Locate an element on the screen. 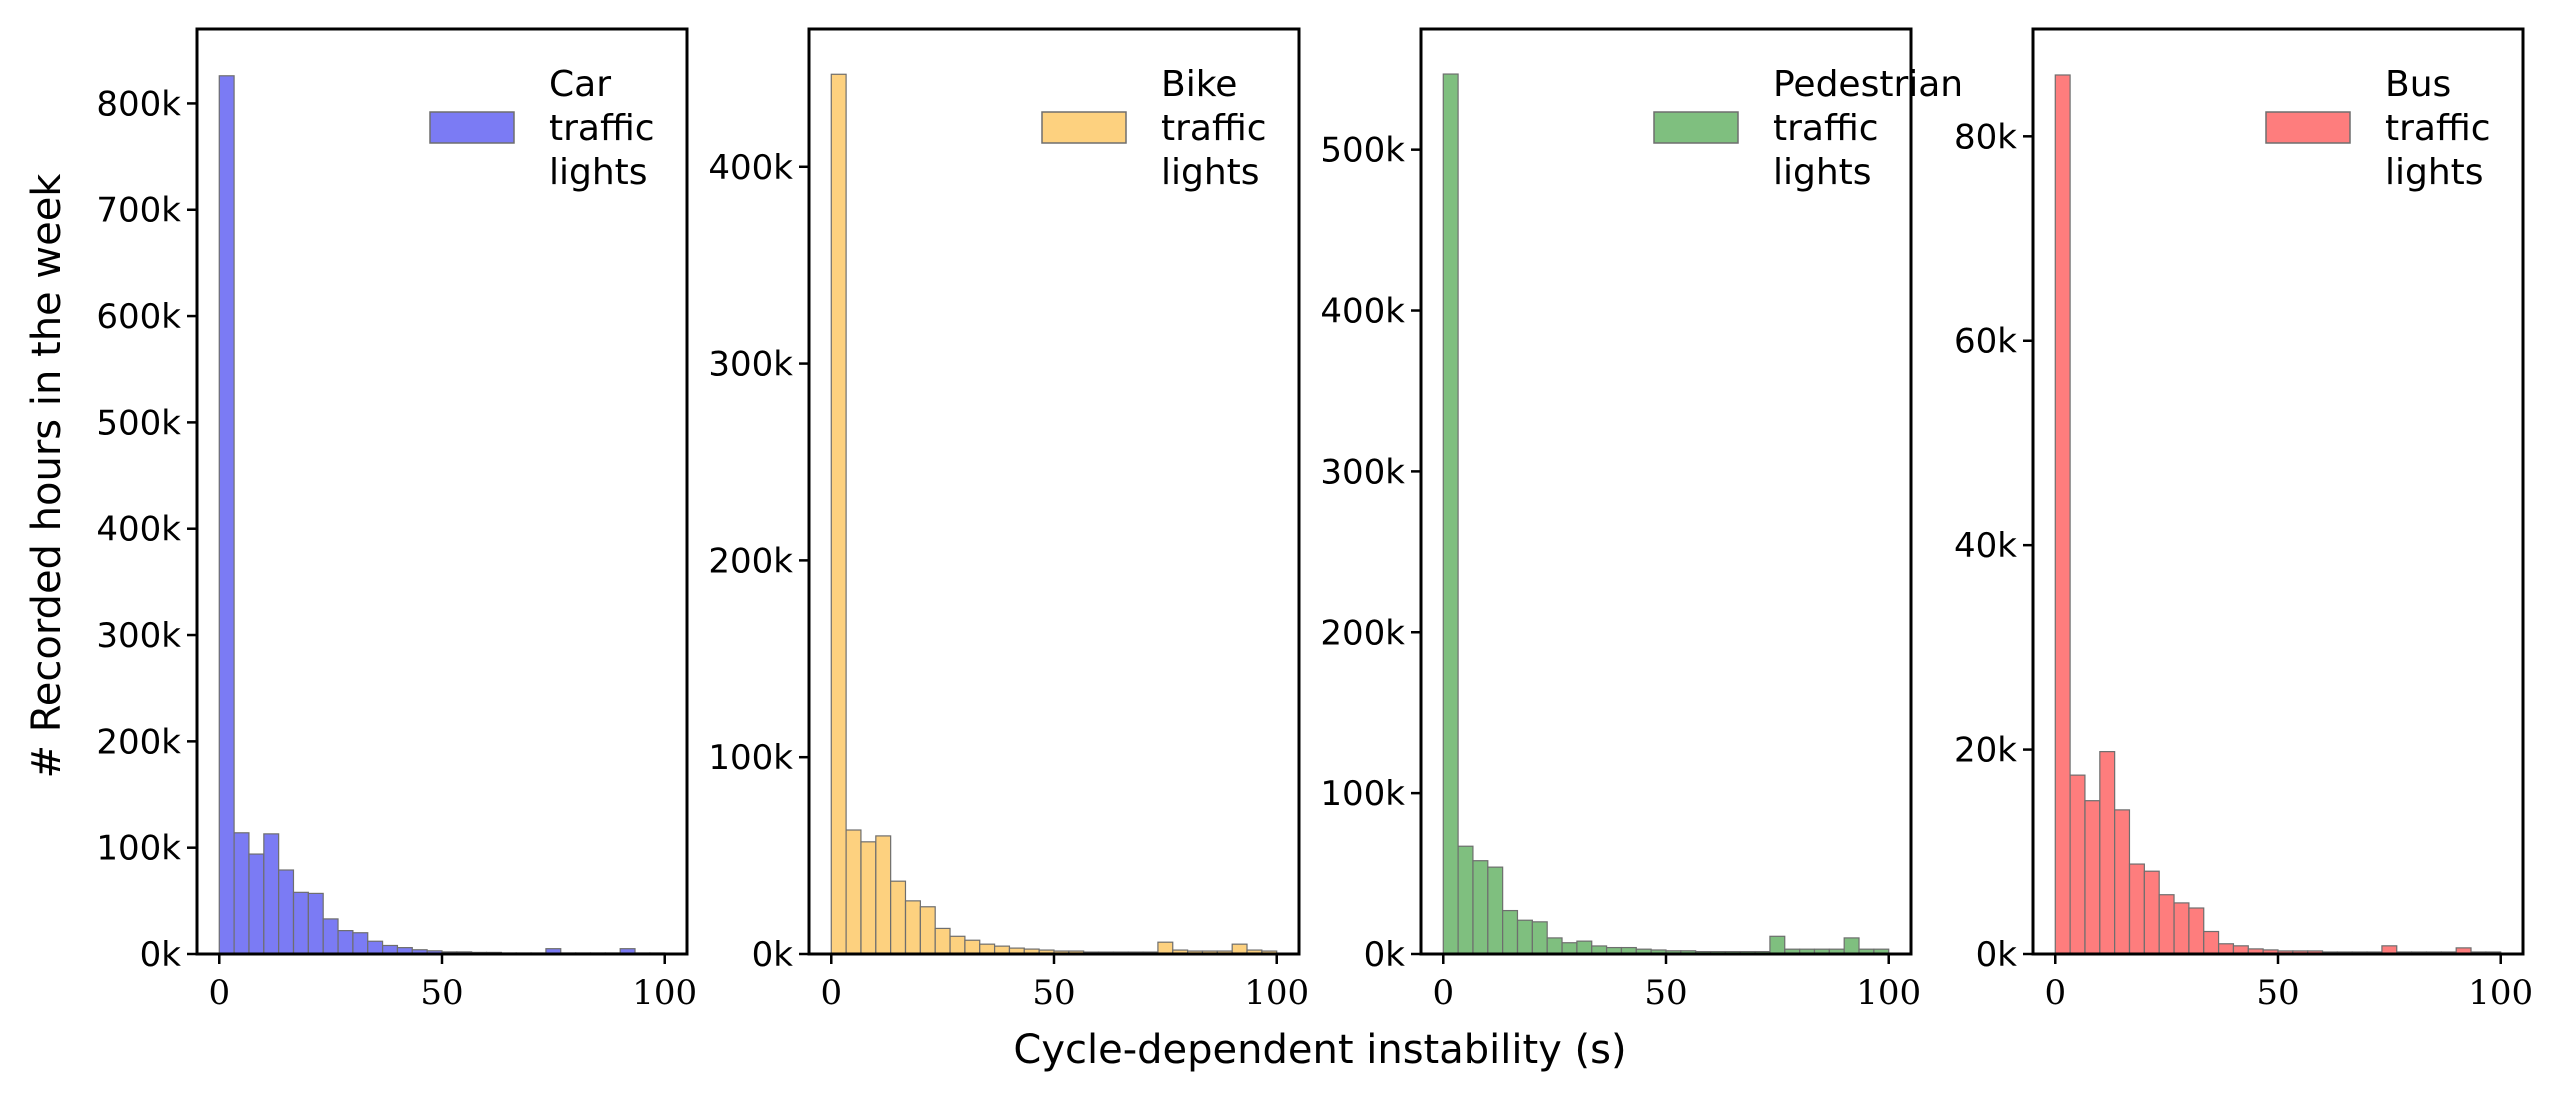  y-tick-label: 60k is located at coordinates (1985, 342).